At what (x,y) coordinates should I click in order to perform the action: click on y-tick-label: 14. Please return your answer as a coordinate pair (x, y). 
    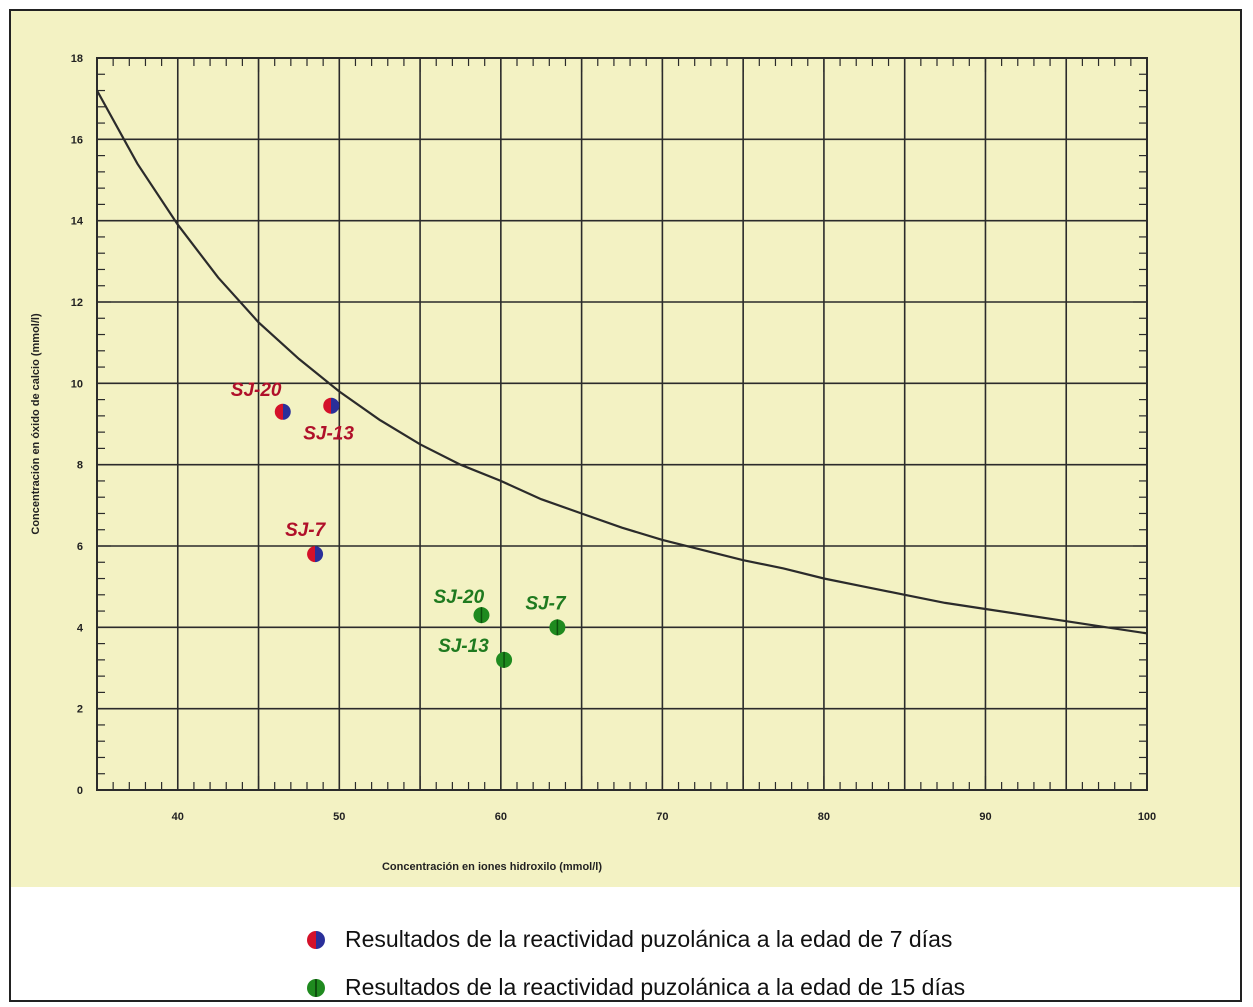
    Looking at the image, I should click on (77, 222).